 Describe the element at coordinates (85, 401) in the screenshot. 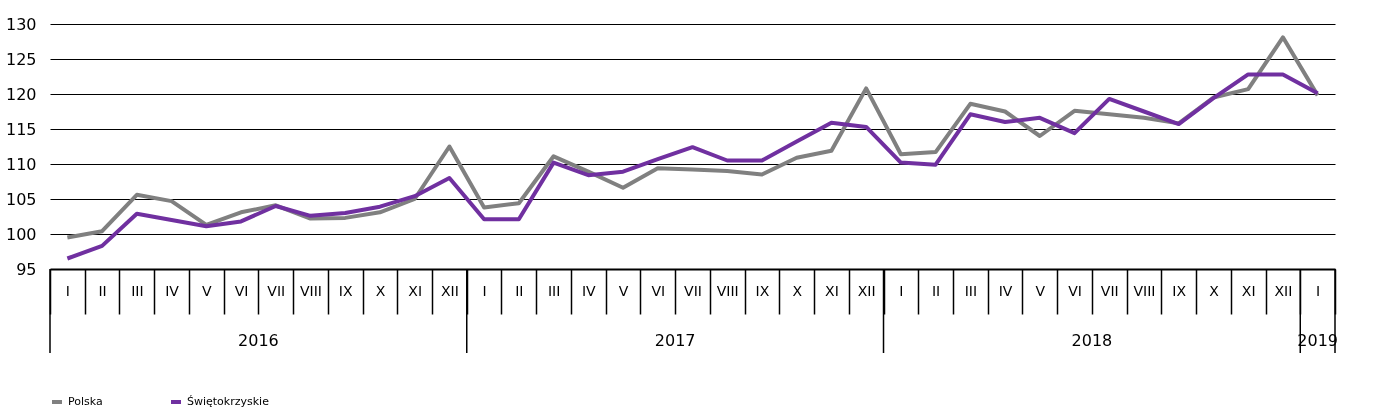

I see `legend-label: Polska` at that location.